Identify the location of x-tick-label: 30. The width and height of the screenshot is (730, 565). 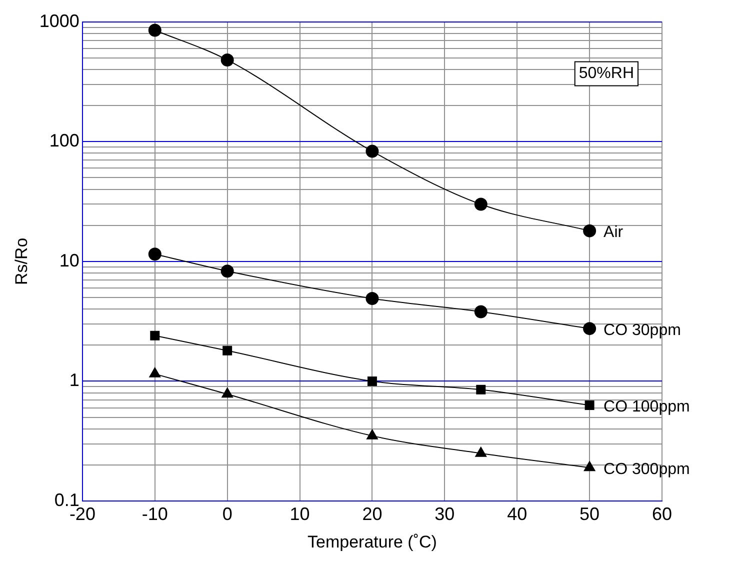
(444, 514).